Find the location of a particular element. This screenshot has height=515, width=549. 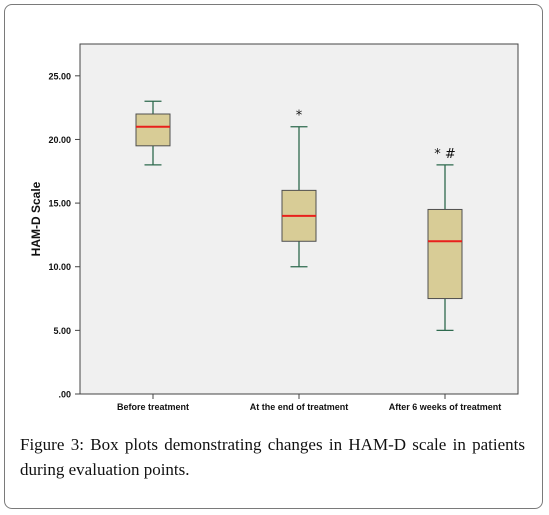

y-tick-label: 25.00 is located at coordinates (59, 76).